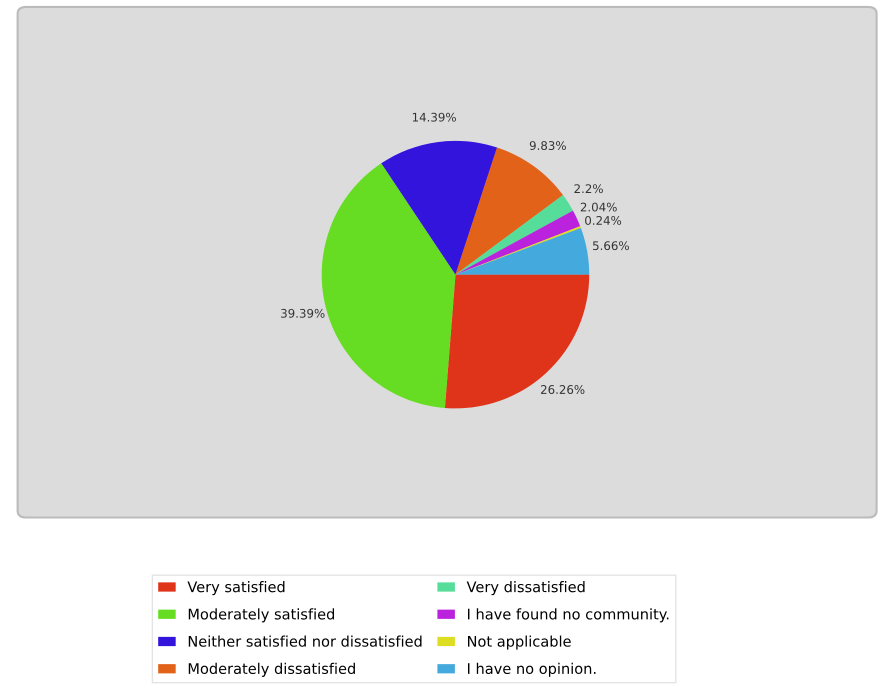  What do you see at coordinates (525, 588) in the screenshot?
I see `legend-label: Very dissatisfied` at bounding box center [525, 588].